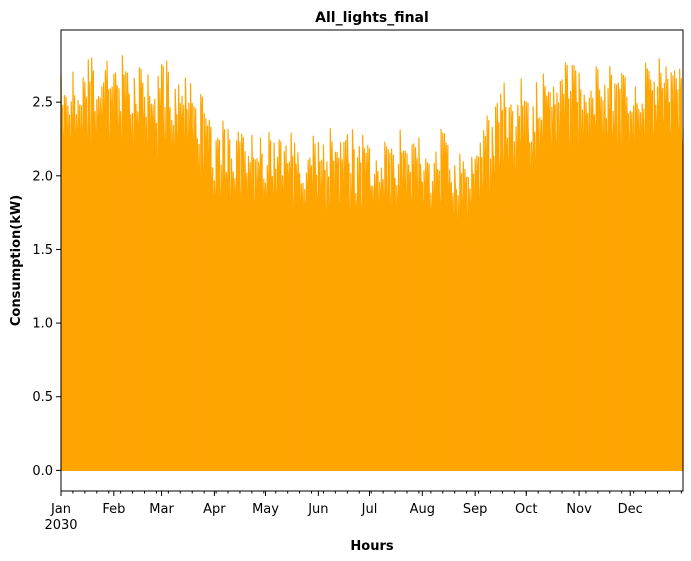  I want to click on y-tick-label: 0.0, so click(42, 471).